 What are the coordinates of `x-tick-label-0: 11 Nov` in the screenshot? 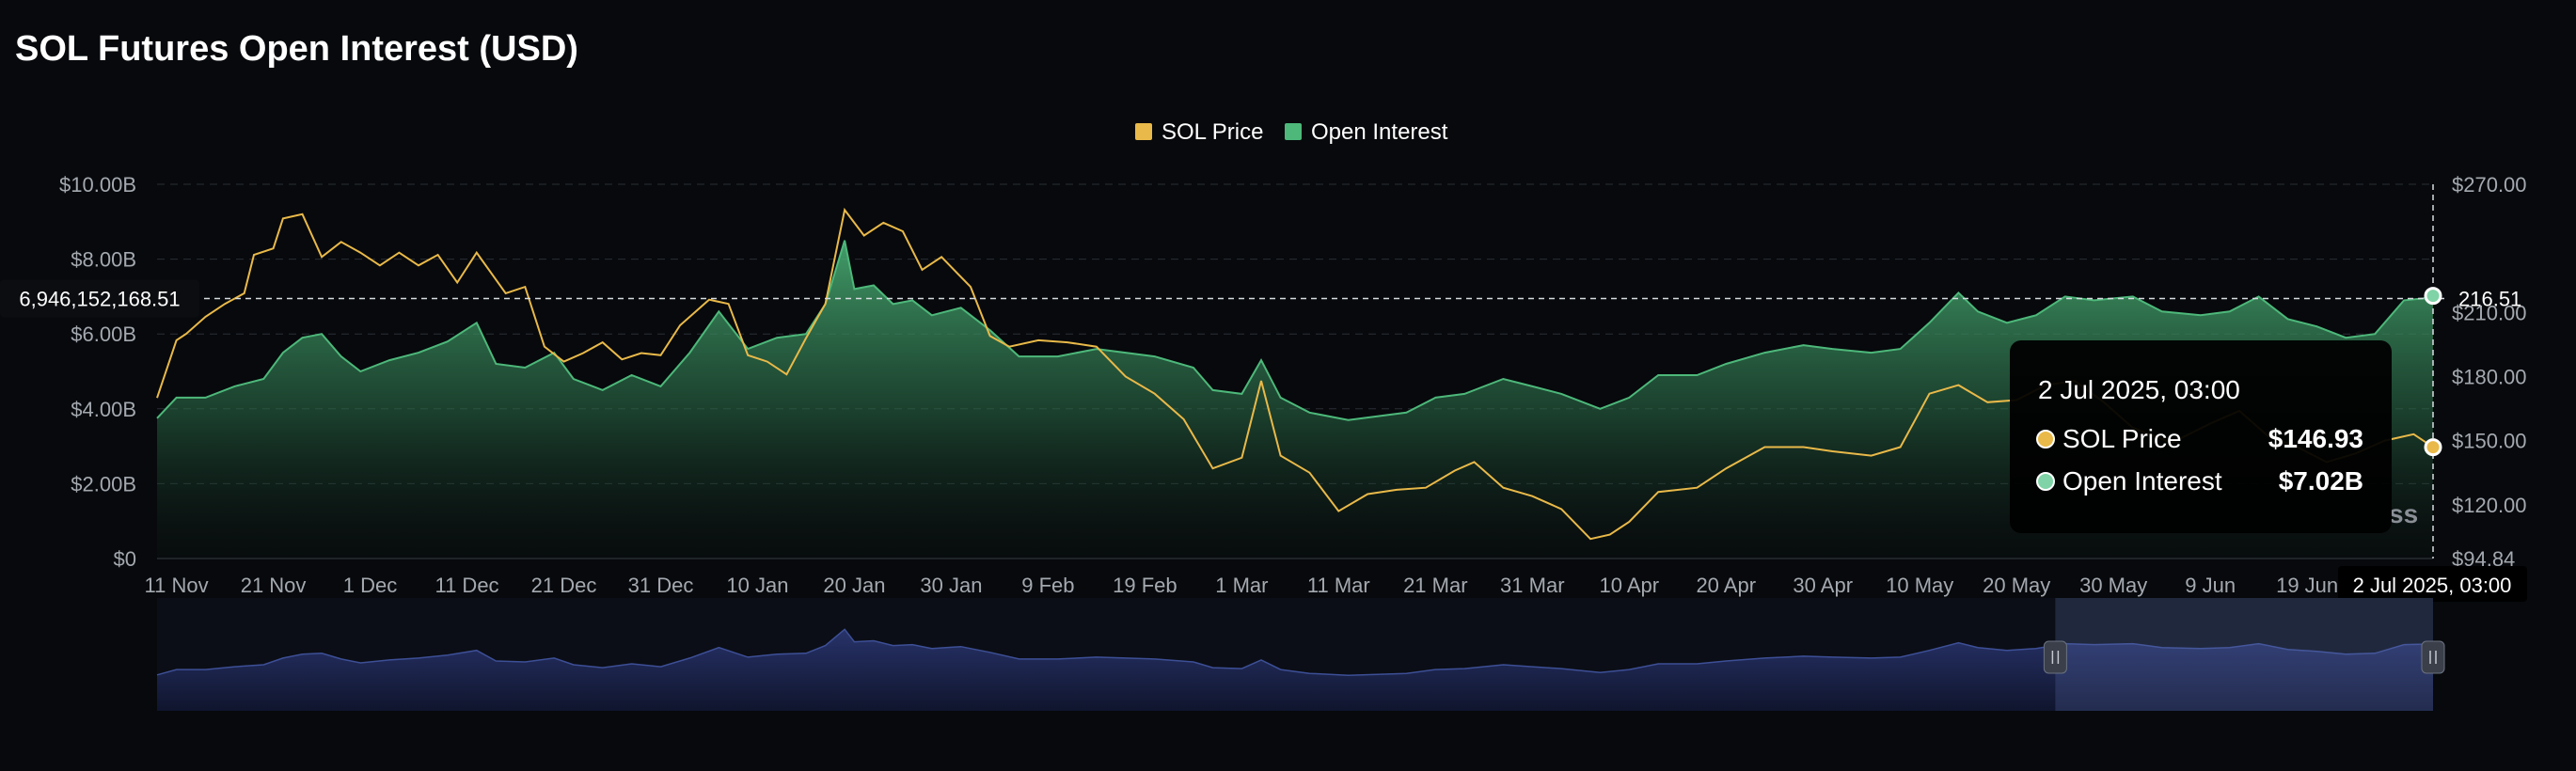 It's located at (177, 585).